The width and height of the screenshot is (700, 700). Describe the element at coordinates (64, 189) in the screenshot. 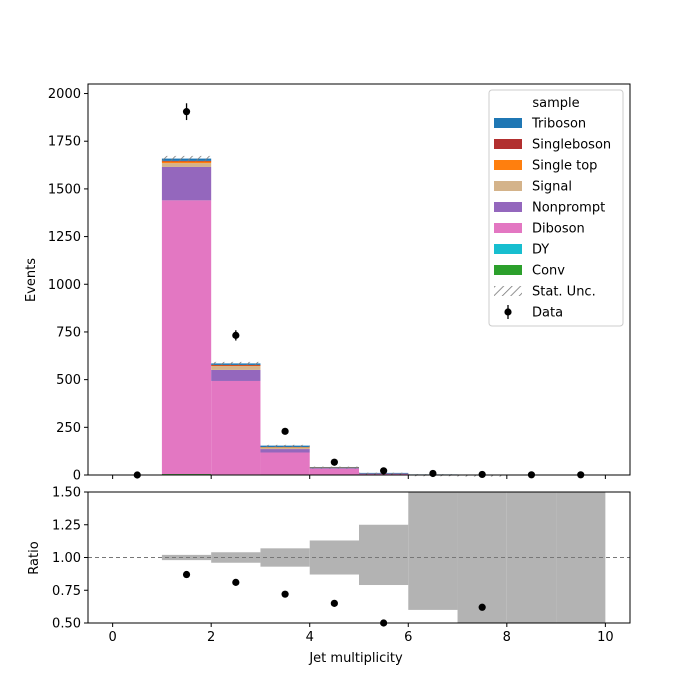

I see `y-tick-label: 1500` at that location.